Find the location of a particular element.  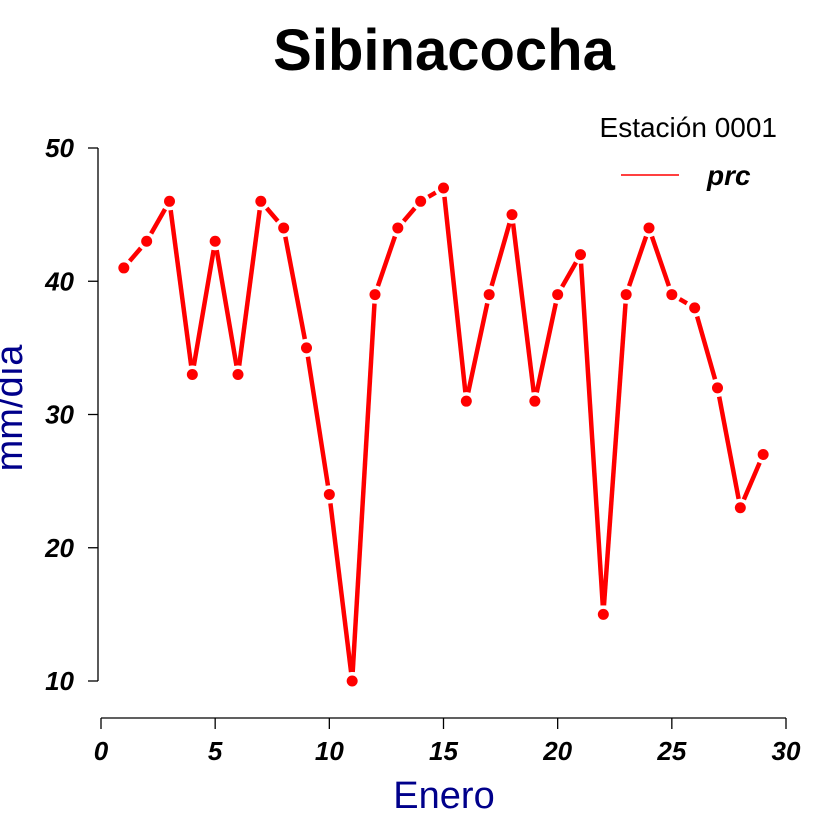

legend-label-prc: prc is located at coordinates (728, 175).